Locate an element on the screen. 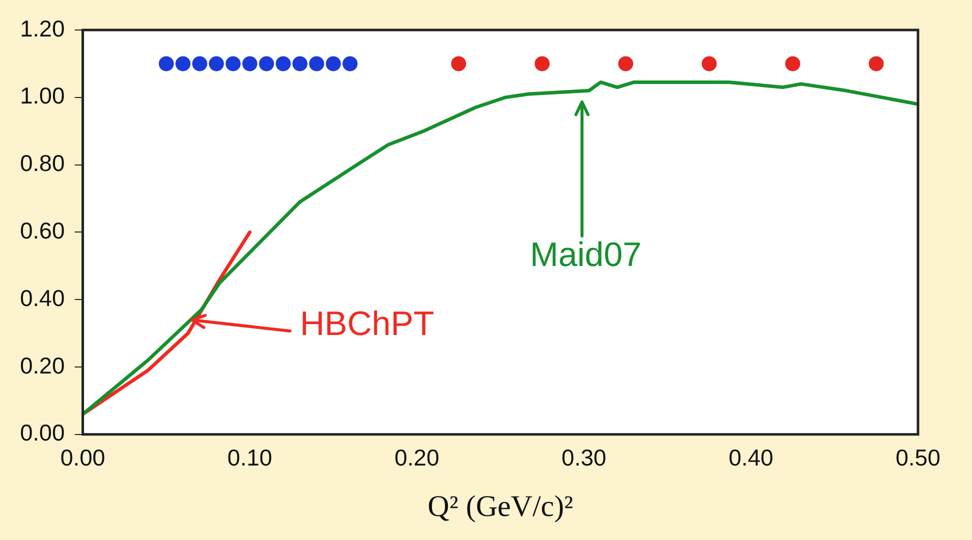 The image size is (972, 540). x-tick-label: 0.20 is located at coordinates (417, 457).